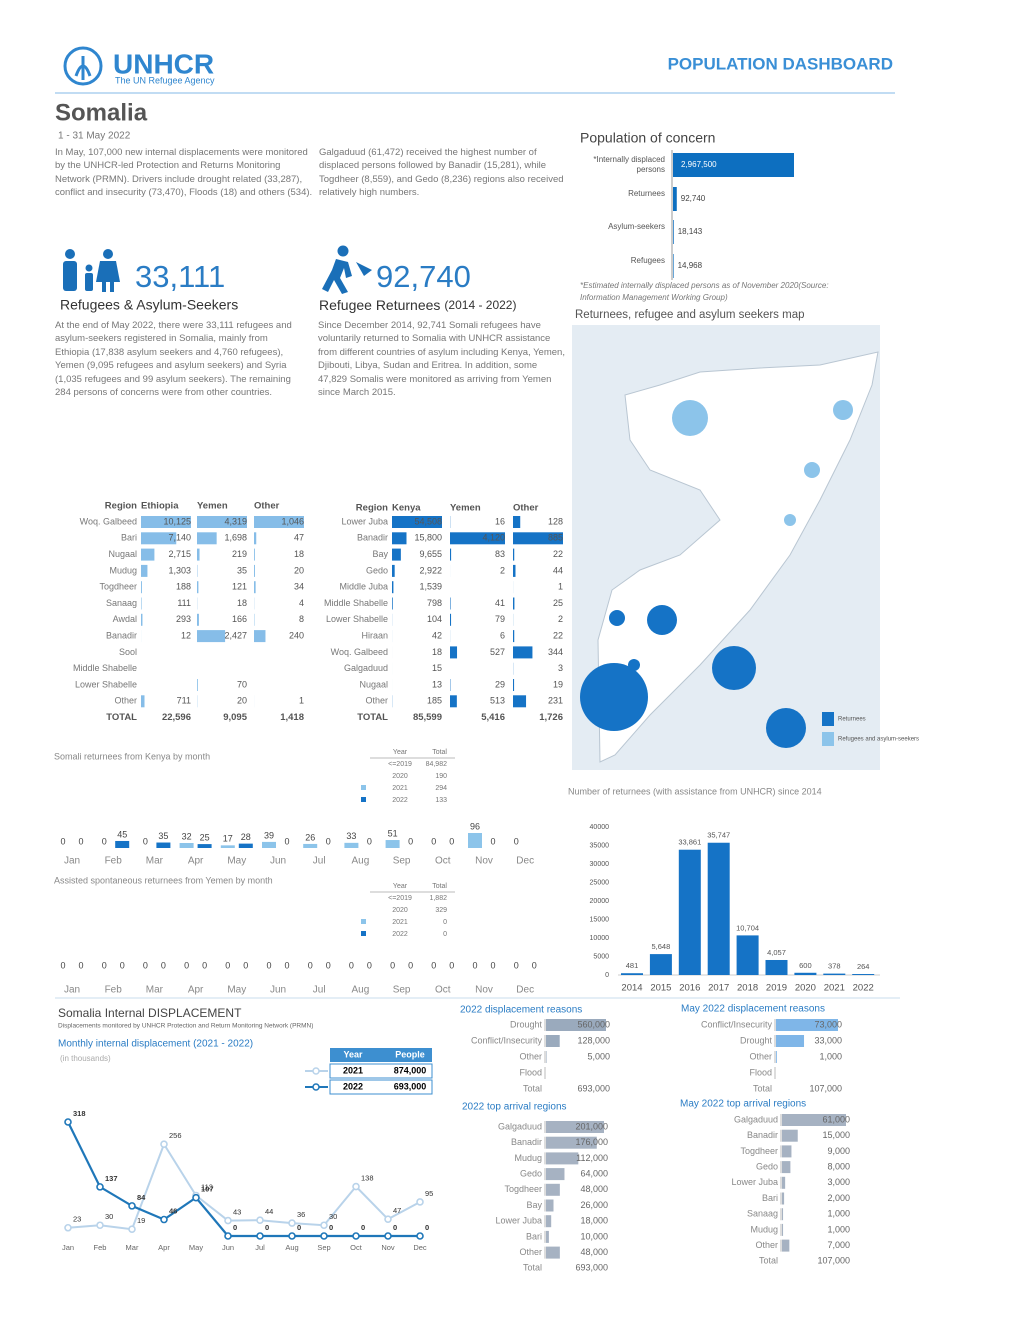 This screenshot has height=1325, width=1024. What do you see at coordinates (212, 506) in the screenshot?
I see `table-header: Yemen` at bounding box center [212, 506].